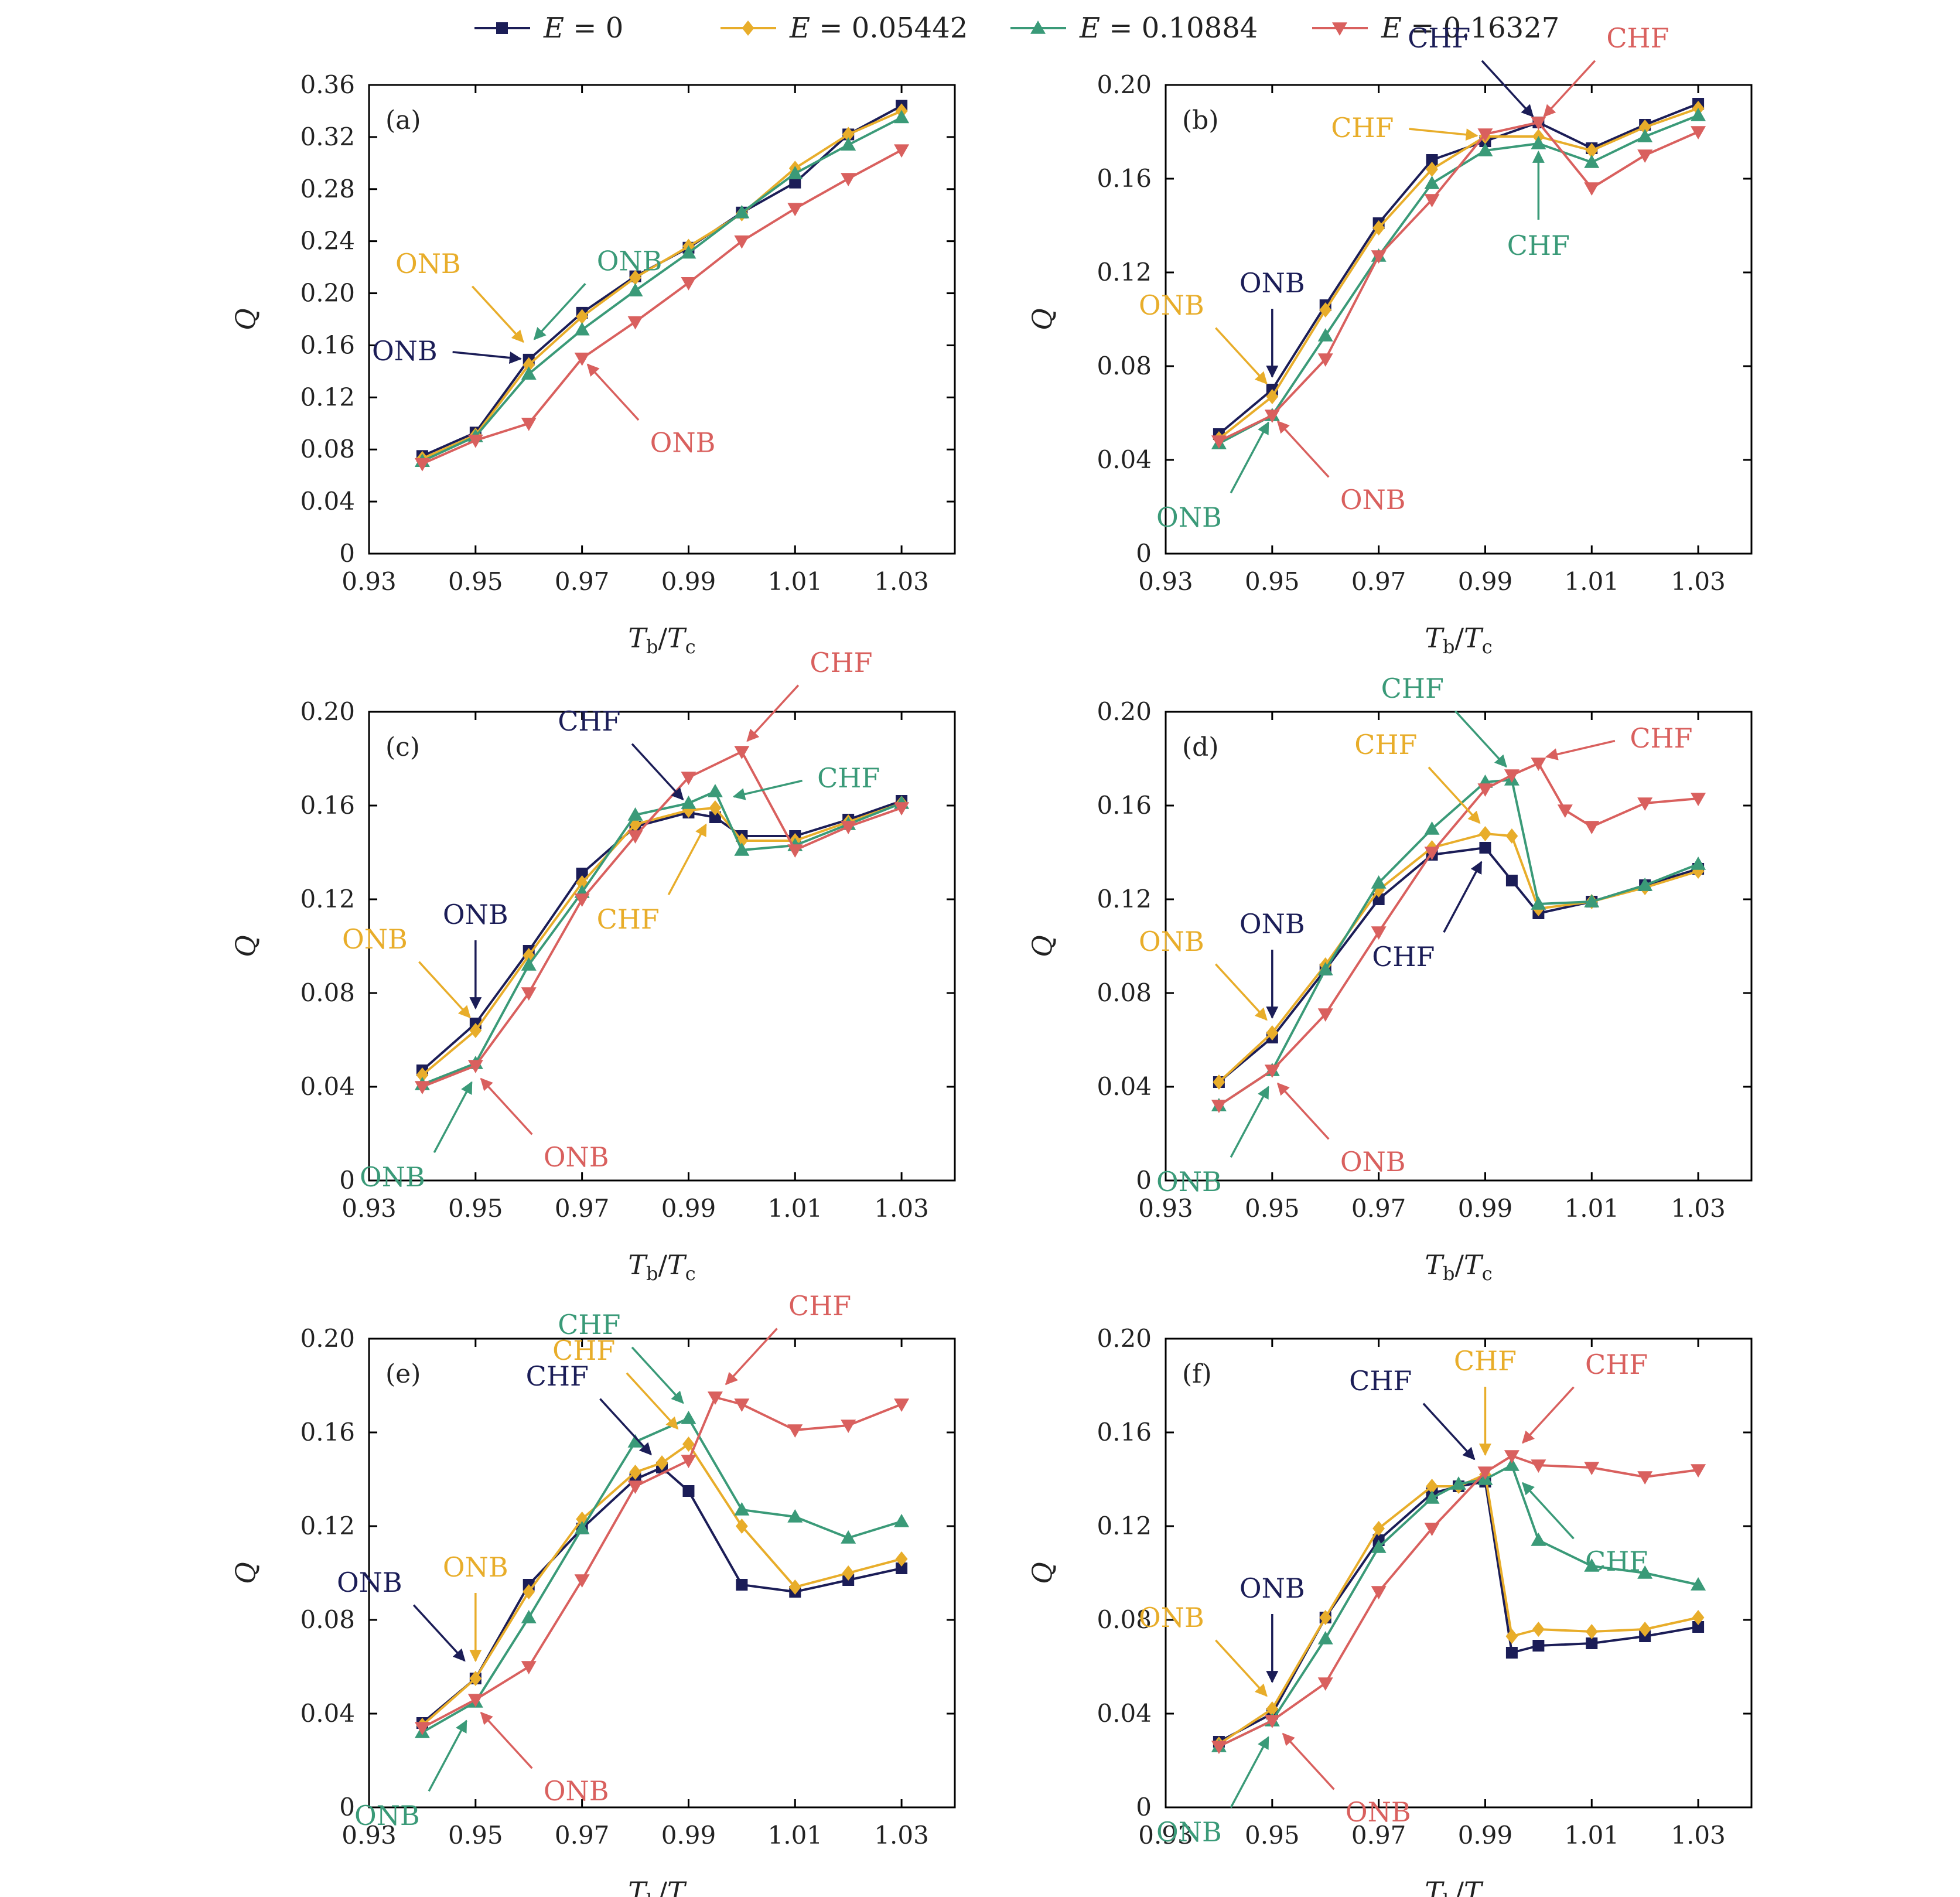 The width and height of the screenshot is (1960, 1897). What do you see at coordinates (795, 1835) in the screenshot?
I see `x-tick-label: 1.01` at bounding box center [795, 1835].